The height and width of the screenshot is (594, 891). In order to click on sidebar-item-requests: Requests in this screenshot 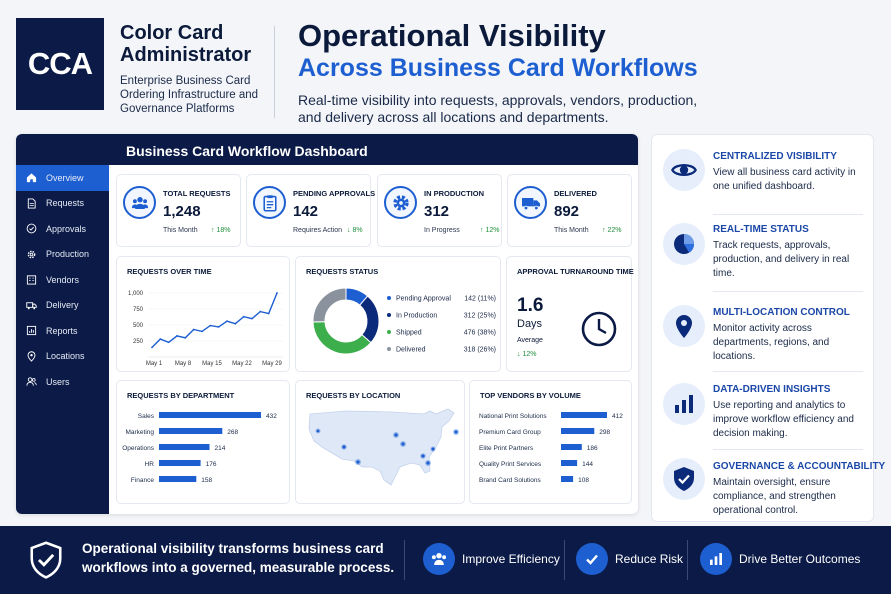, I will do `click(62, 204)`.